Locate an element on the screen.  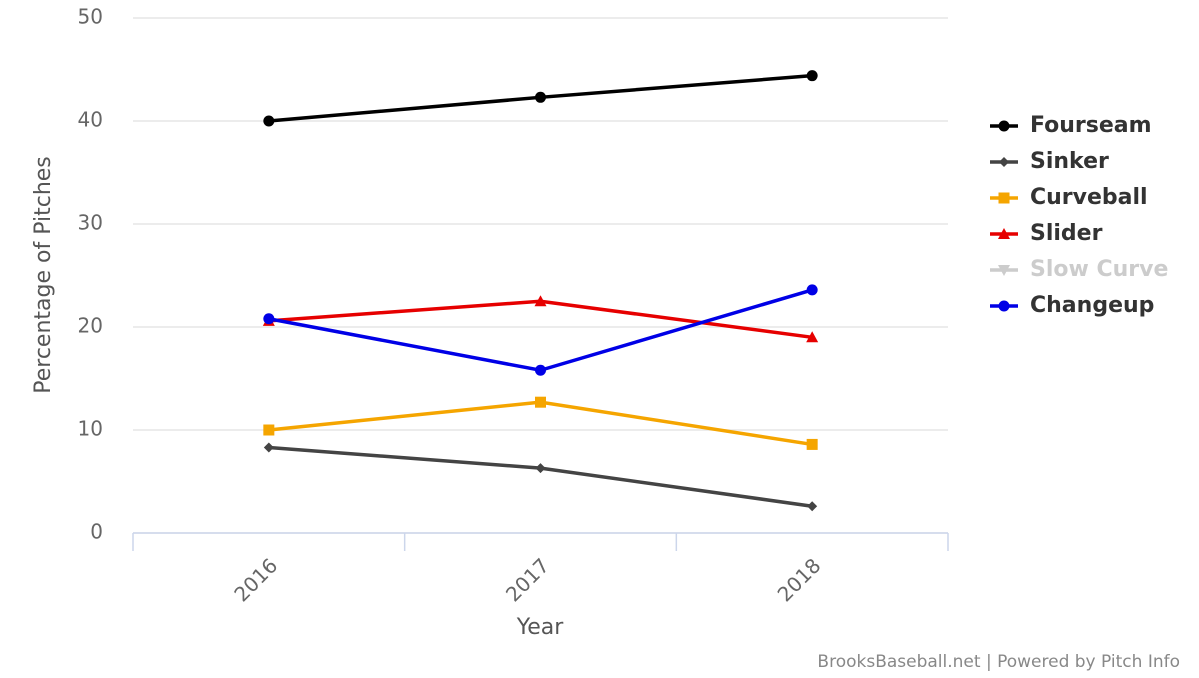
legend-label: Changeup is located at coordinates (1092, 305).